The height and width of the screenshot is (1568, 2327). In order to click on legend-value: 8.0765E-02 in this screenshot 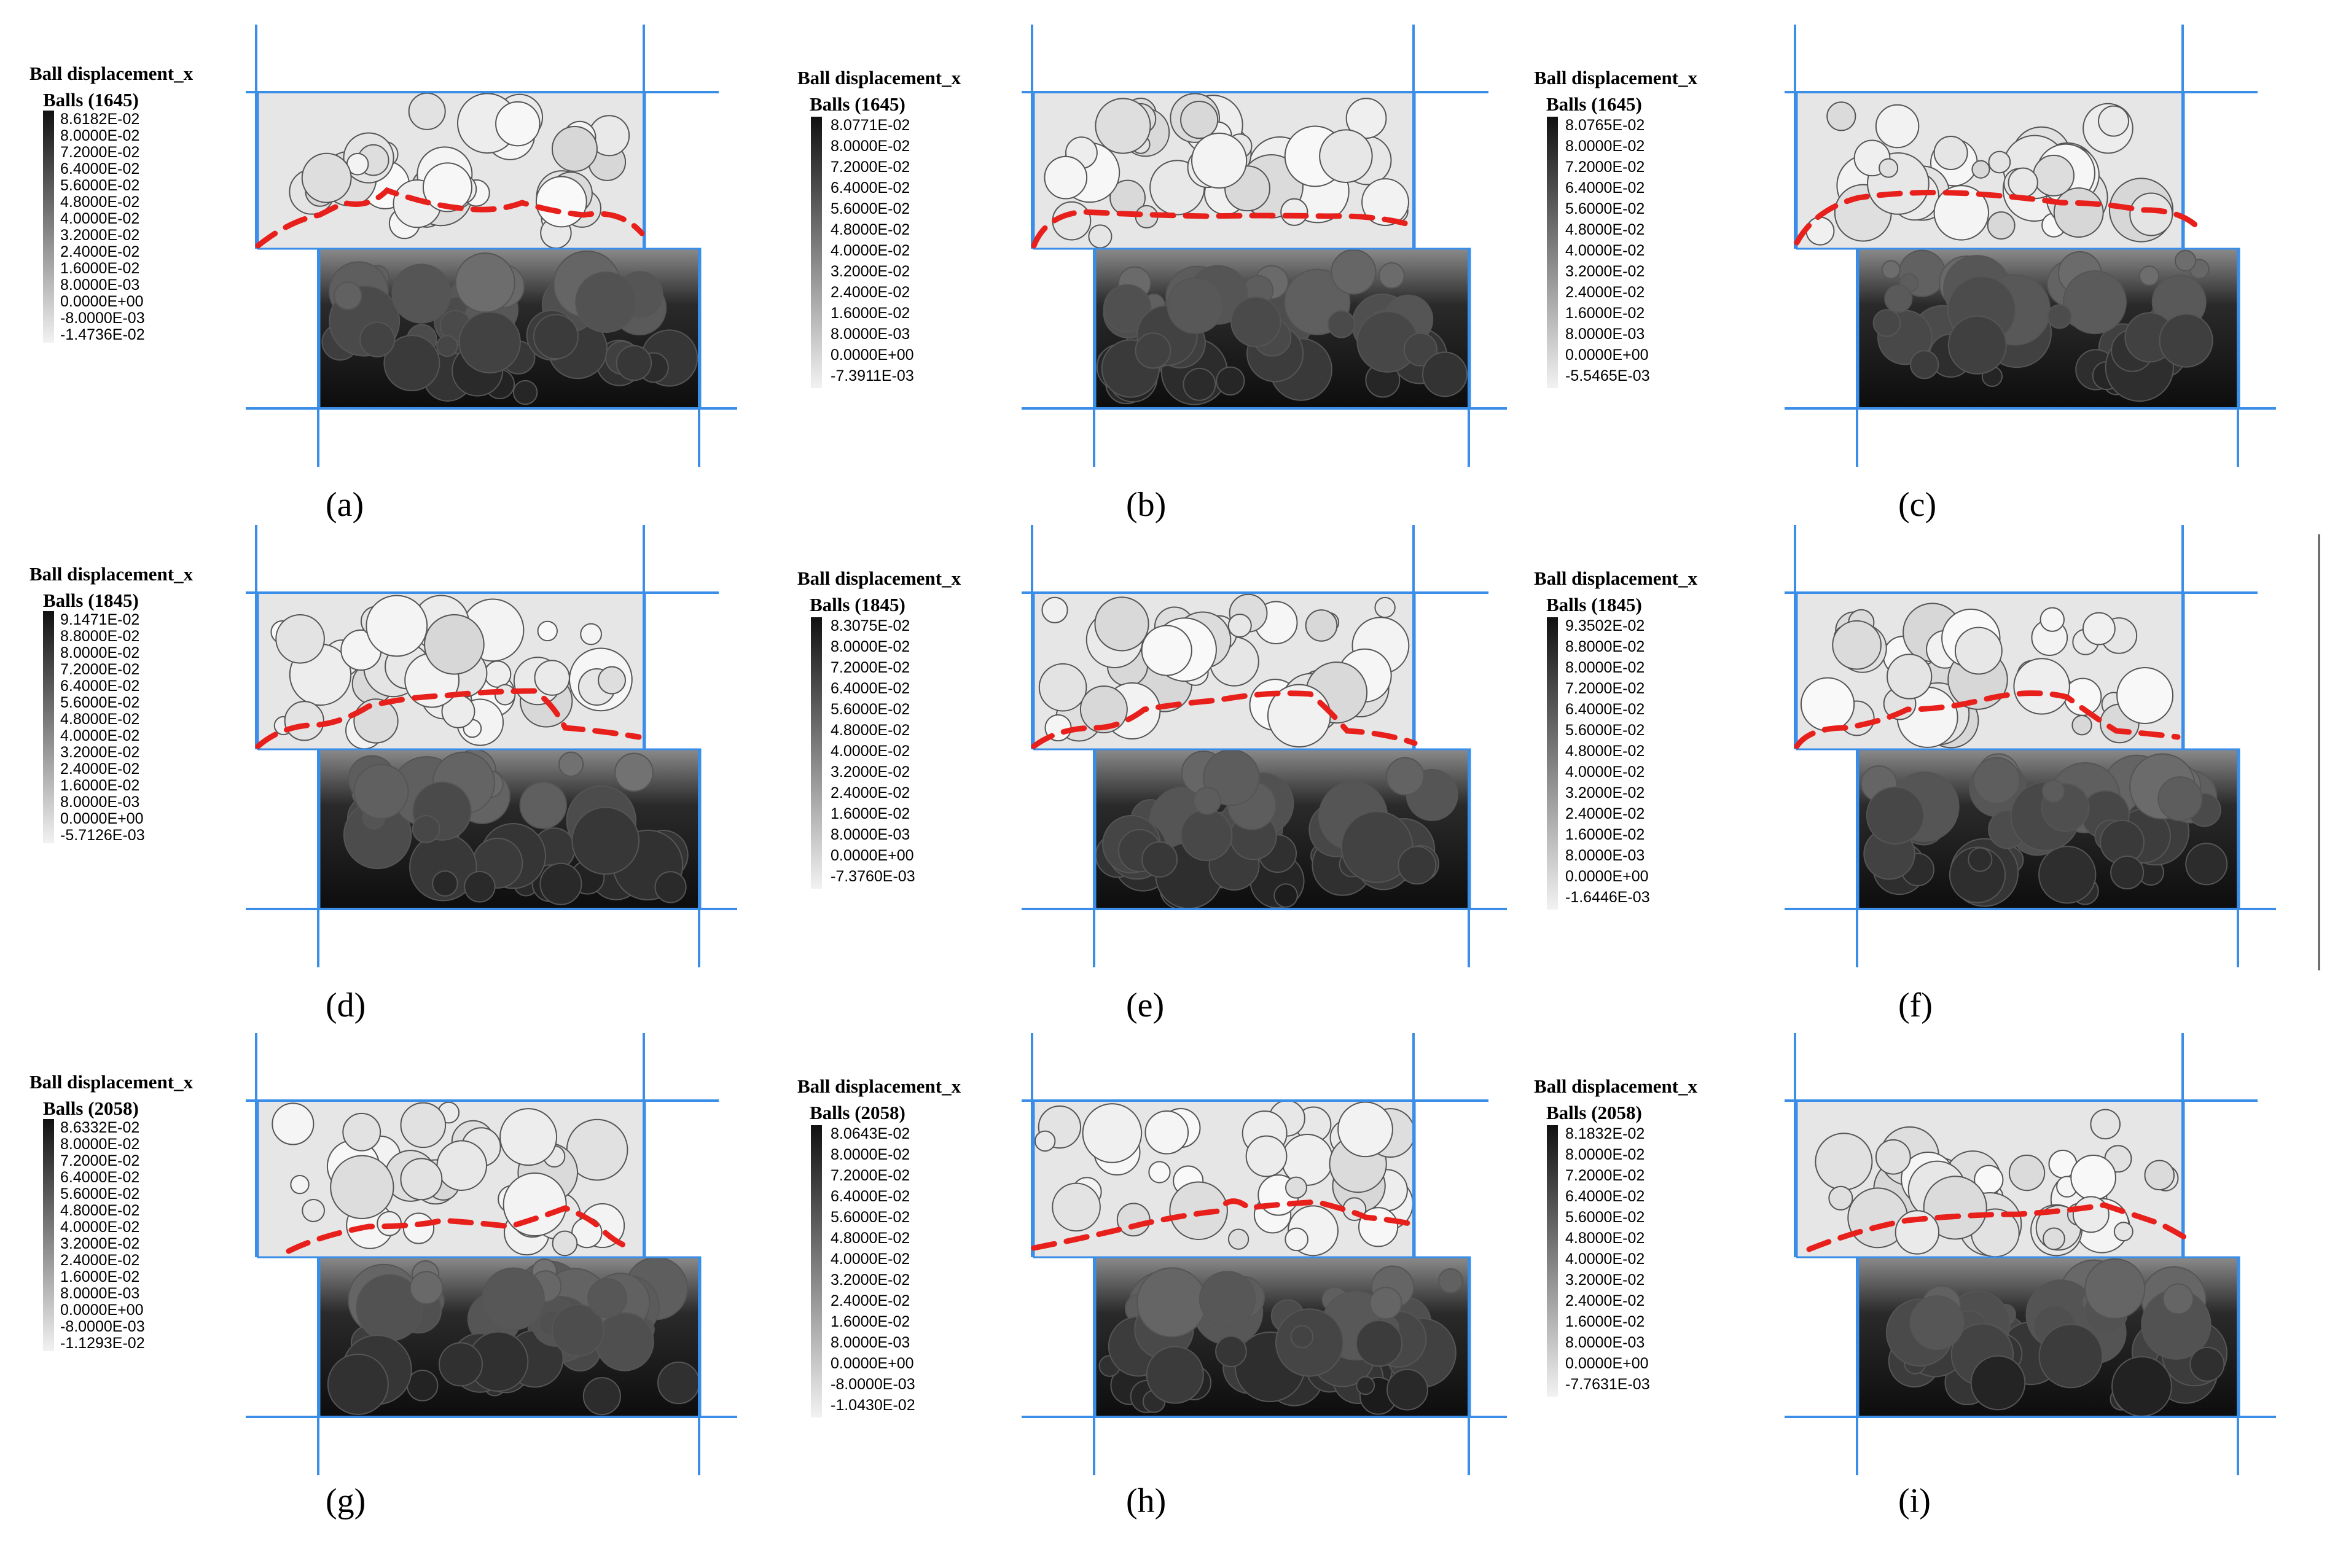, I will do `click(1605, 125)`.